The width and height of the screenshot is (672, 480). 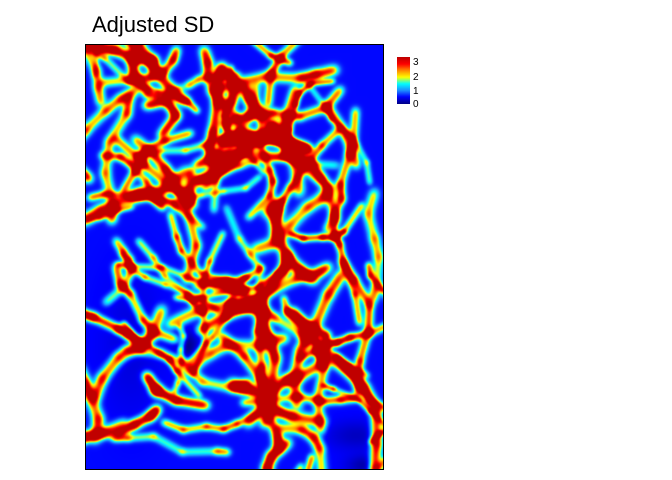 I want to click on colorbar-tick-label: 2, so click(x=416, y=77).